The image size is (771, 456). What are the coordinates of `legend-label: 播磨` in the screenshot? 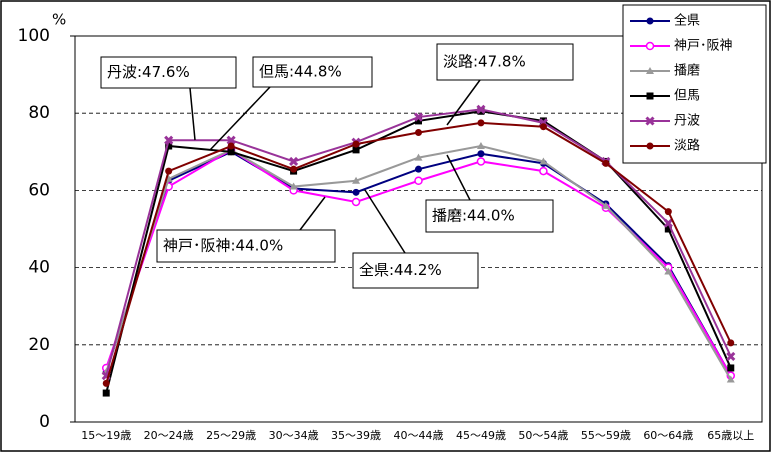 It's located at (687, 71).